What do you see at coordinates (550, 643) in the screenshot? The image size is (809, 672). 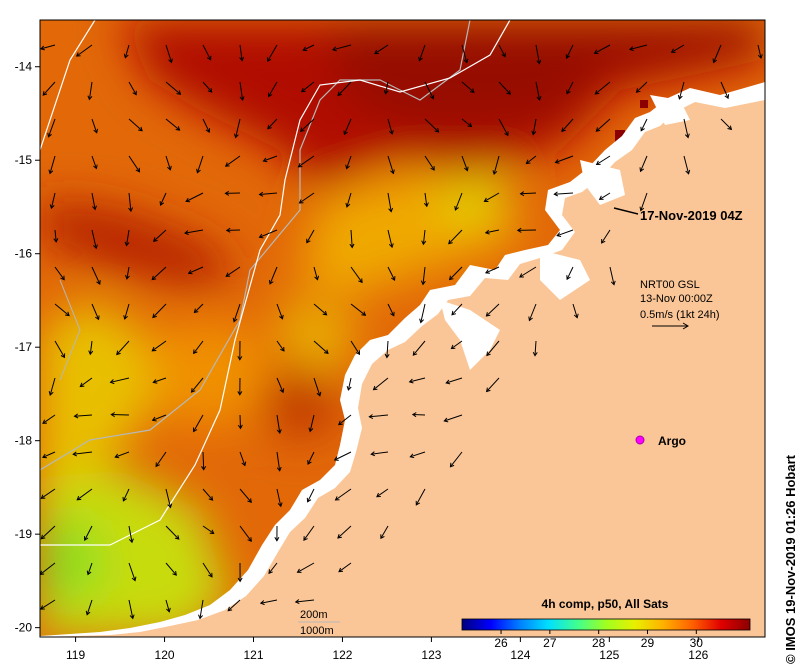 I see `colorbar-tick-label: 27` at bounding box center [550, 643].